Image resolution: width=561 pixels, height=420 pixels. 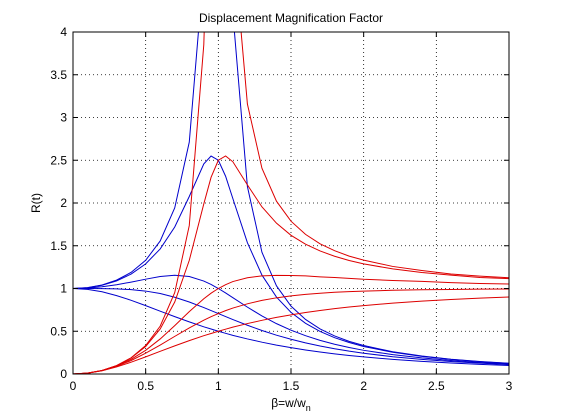 What do you see at coordinates (363, 386) in the screenshot?
I see `x-tick-label: 2` at bounding box center [363, 386].